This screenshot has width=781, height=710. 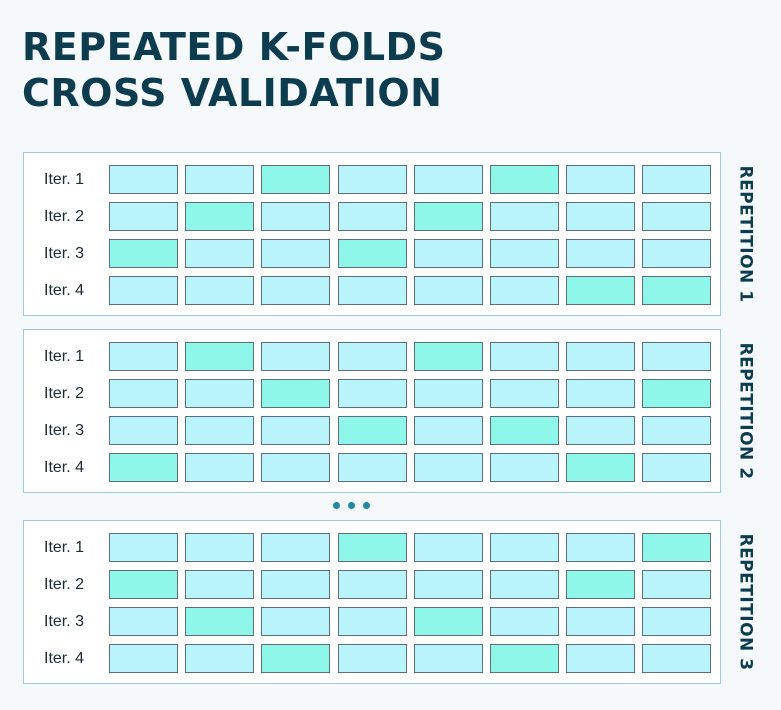 I want to click on repetition-label-text: REPETITION 2, so click(x=746, y=411).